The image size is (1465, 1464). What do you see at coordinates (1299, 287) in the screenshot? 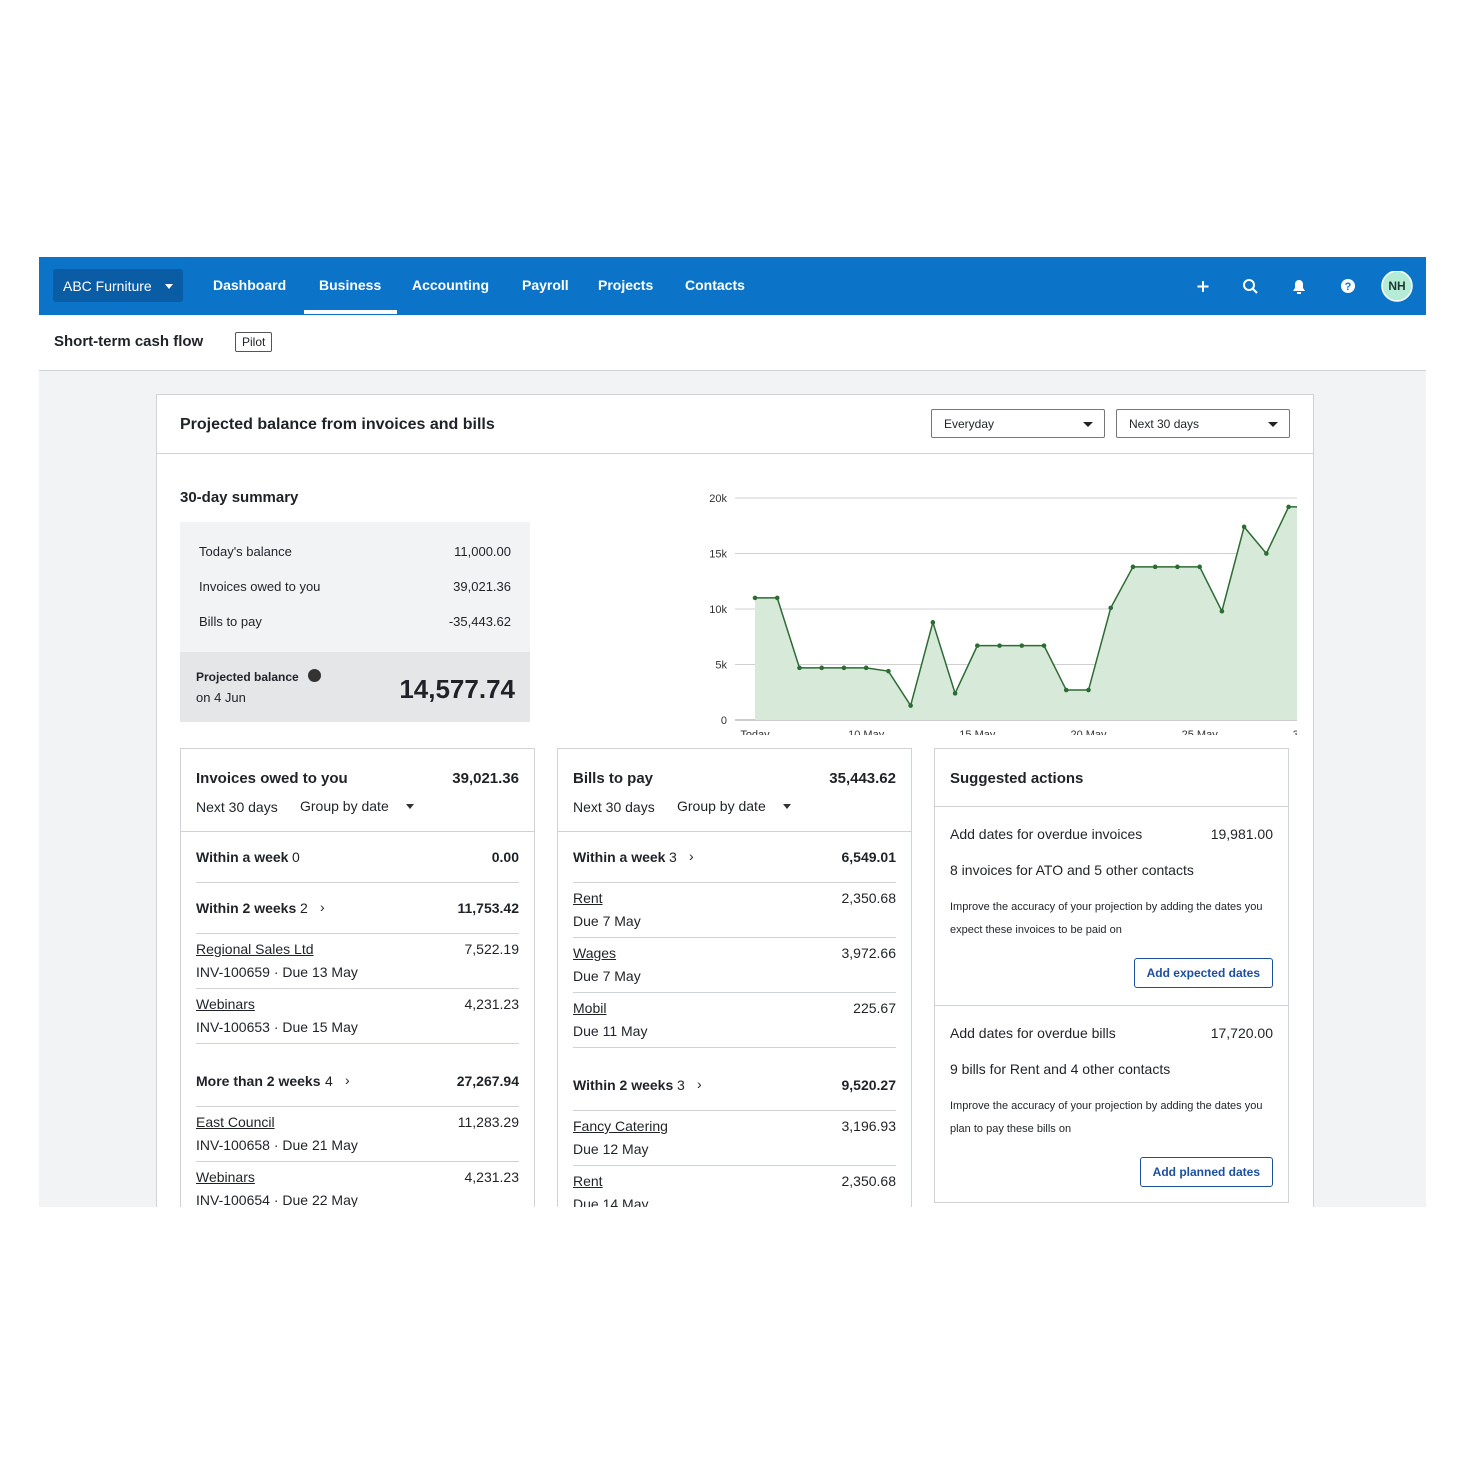
I see `bell-icon` at bounding box center [1299, 287].